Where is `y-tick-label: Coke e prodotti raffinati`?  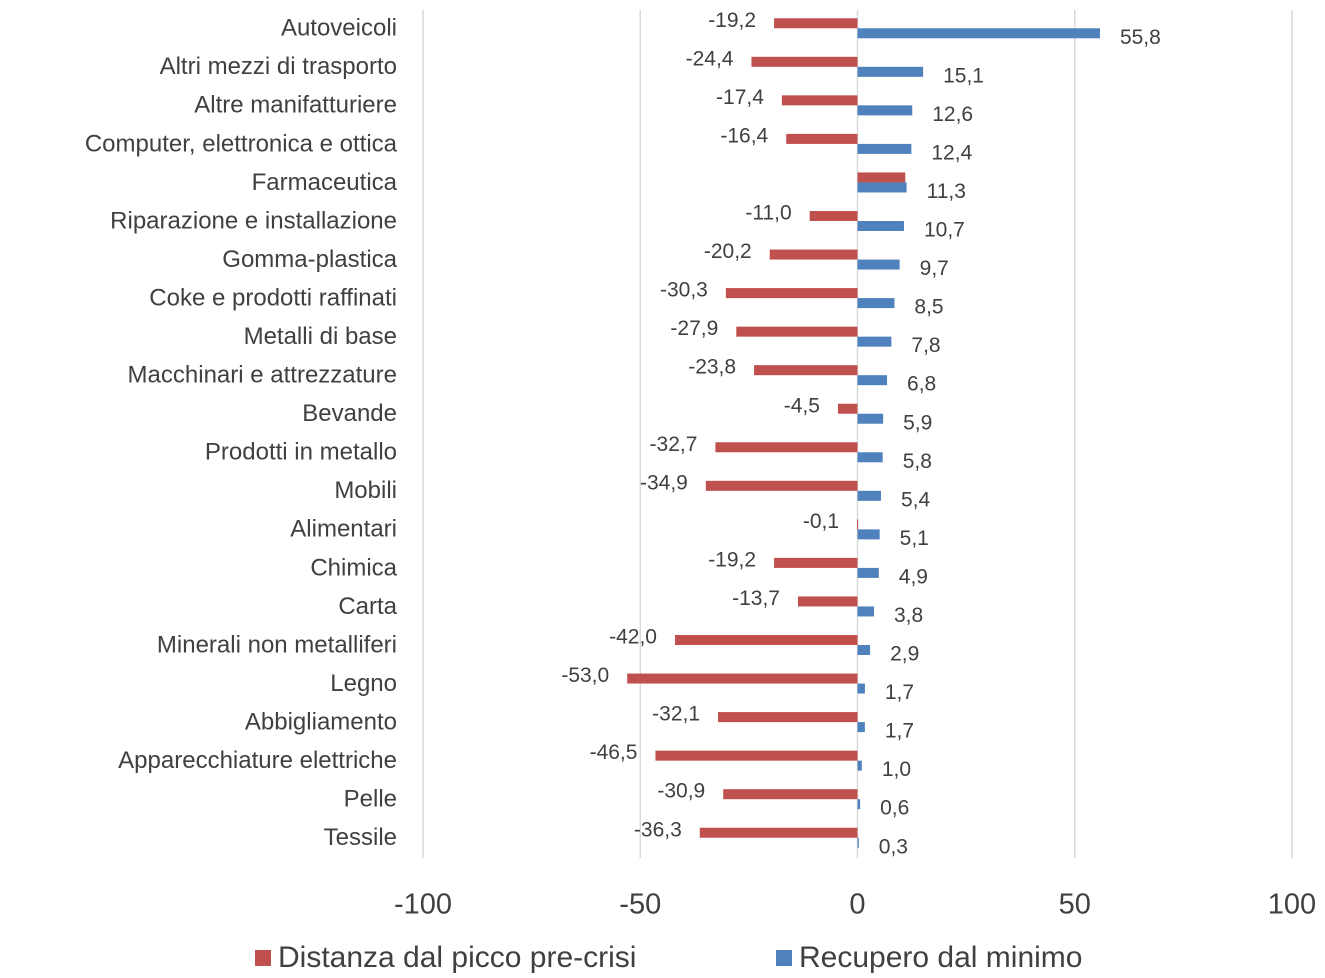 y-tick-label: Coke e prodotti raffinati is located at coordinates (273, 297).